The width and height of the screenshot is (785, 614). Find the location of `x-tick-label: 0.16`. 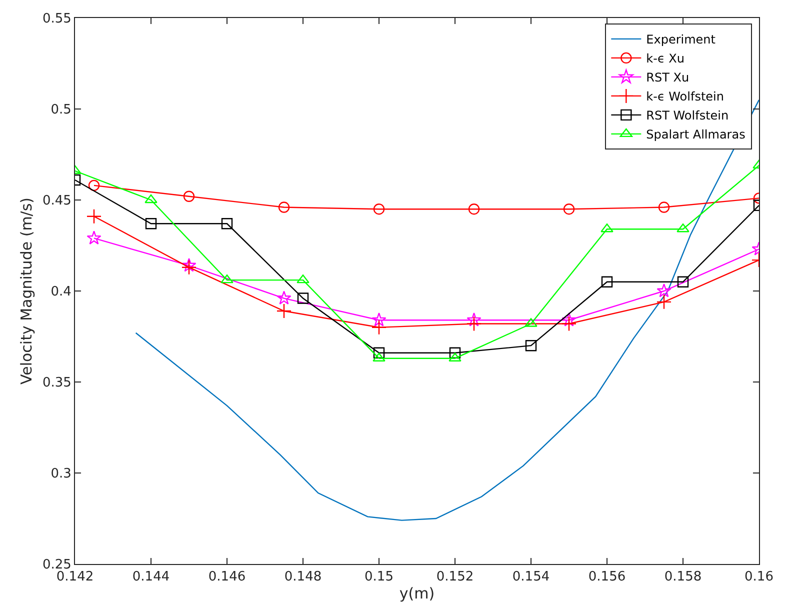

x-tick-label: 0.16 is located at coordinates (759, 577).